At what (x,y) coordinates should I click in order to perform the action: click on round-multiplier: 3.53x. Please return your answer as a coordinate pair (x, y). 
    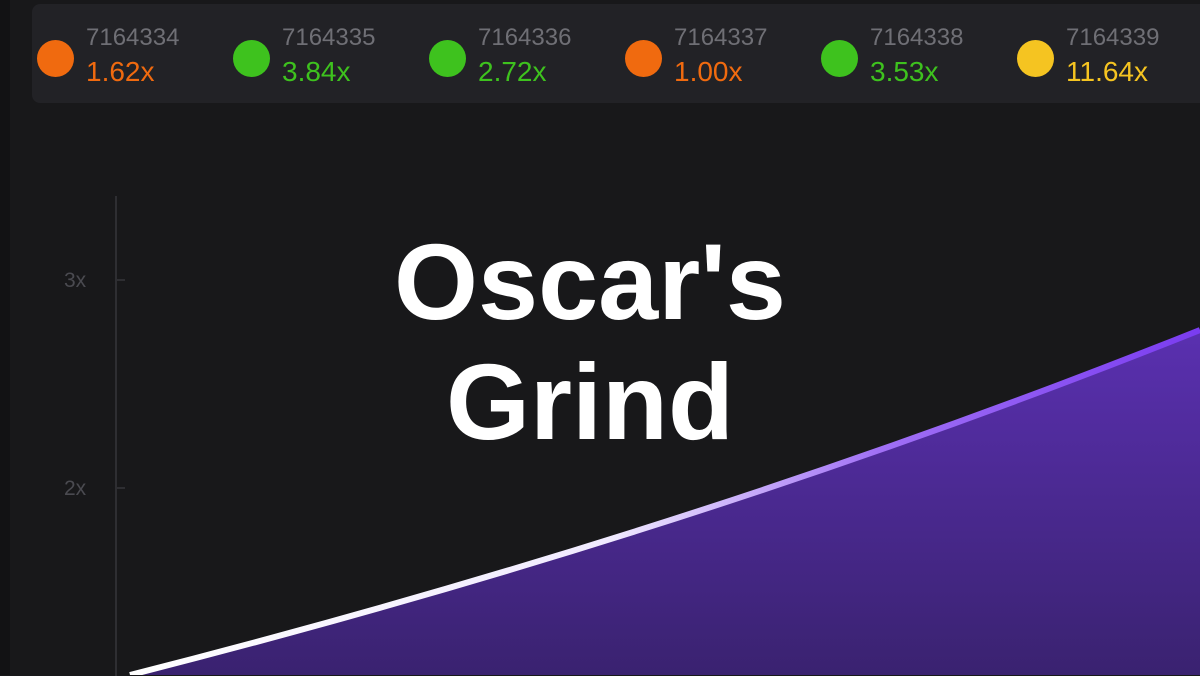
    Looking at the image, I should click on (904, 71).